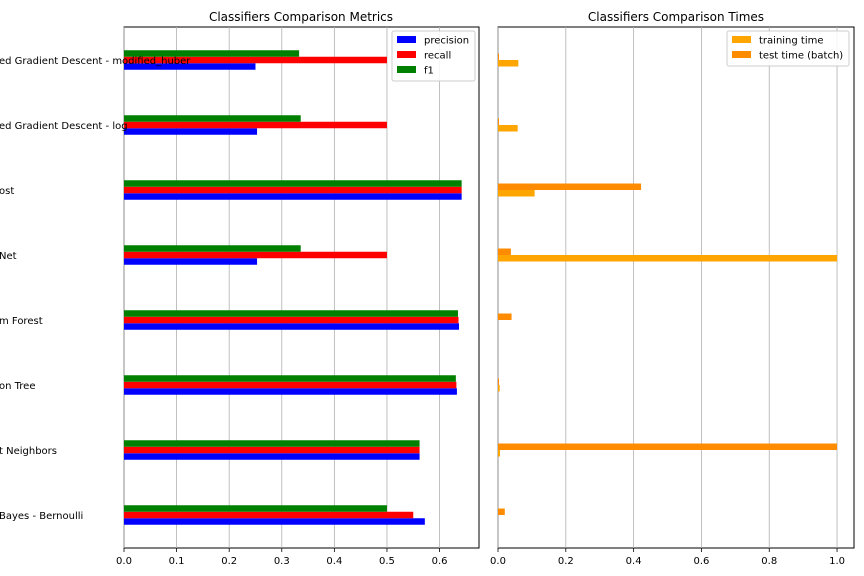 This screenshot has width=864, height=576. What do you see at coordinates (498, 561) in the screenshot?
I see `times-x-tick-label: 0.0` at bounding box center [498, 561].